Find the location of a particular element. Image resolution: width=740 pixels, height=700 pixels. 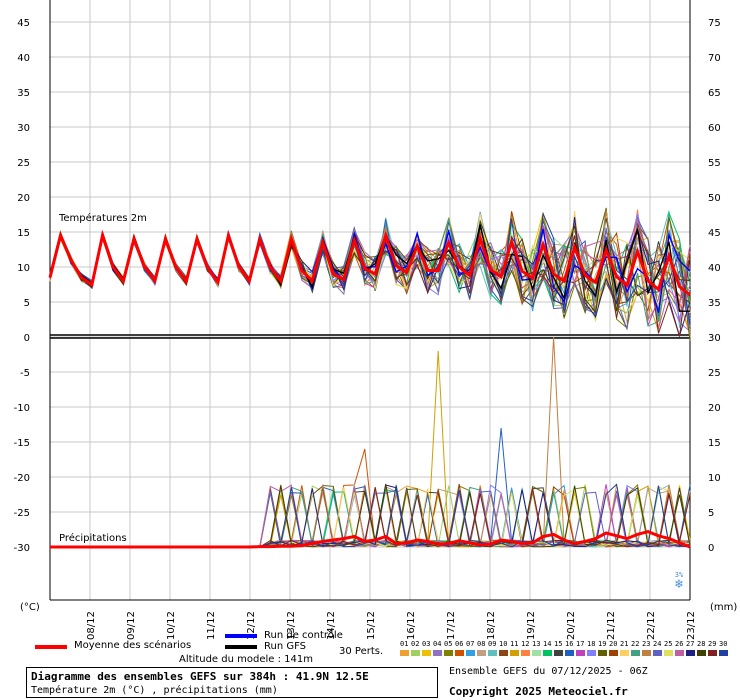

x-tick-label: 19/12 is located at coordinates (531, 625).